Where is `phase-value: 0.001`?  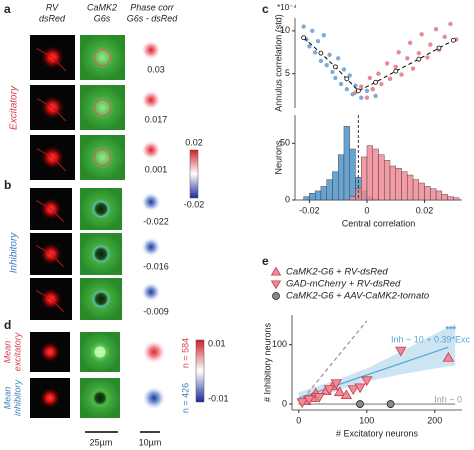 phase-value: 0.001 is located at coordinates (156, 169).